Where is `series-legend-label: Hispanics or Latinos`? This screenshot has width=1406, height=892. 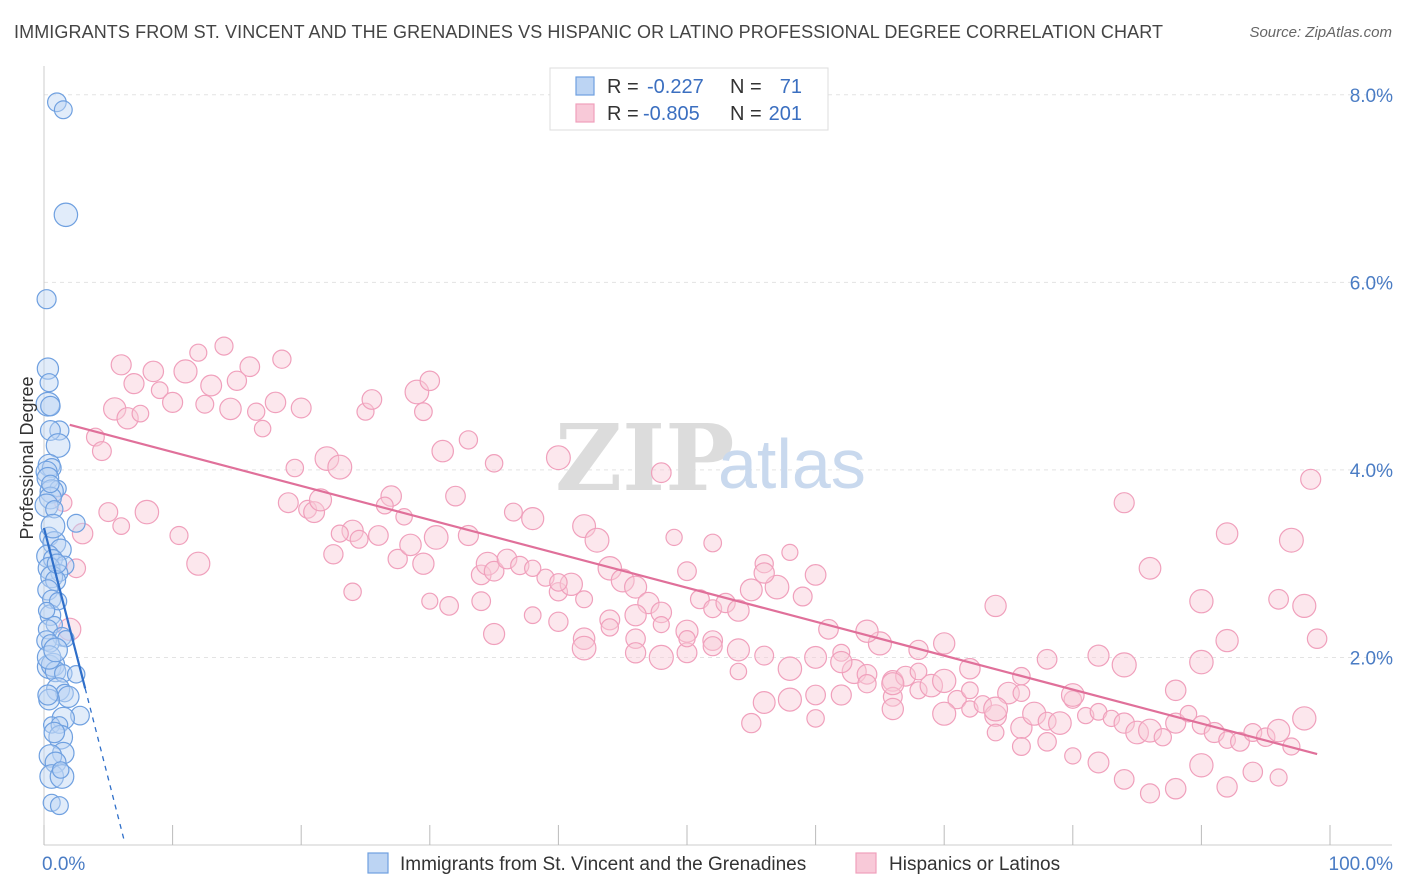
series-legend-label: Hispanics or Latinos is located at coordinates (974, 864).